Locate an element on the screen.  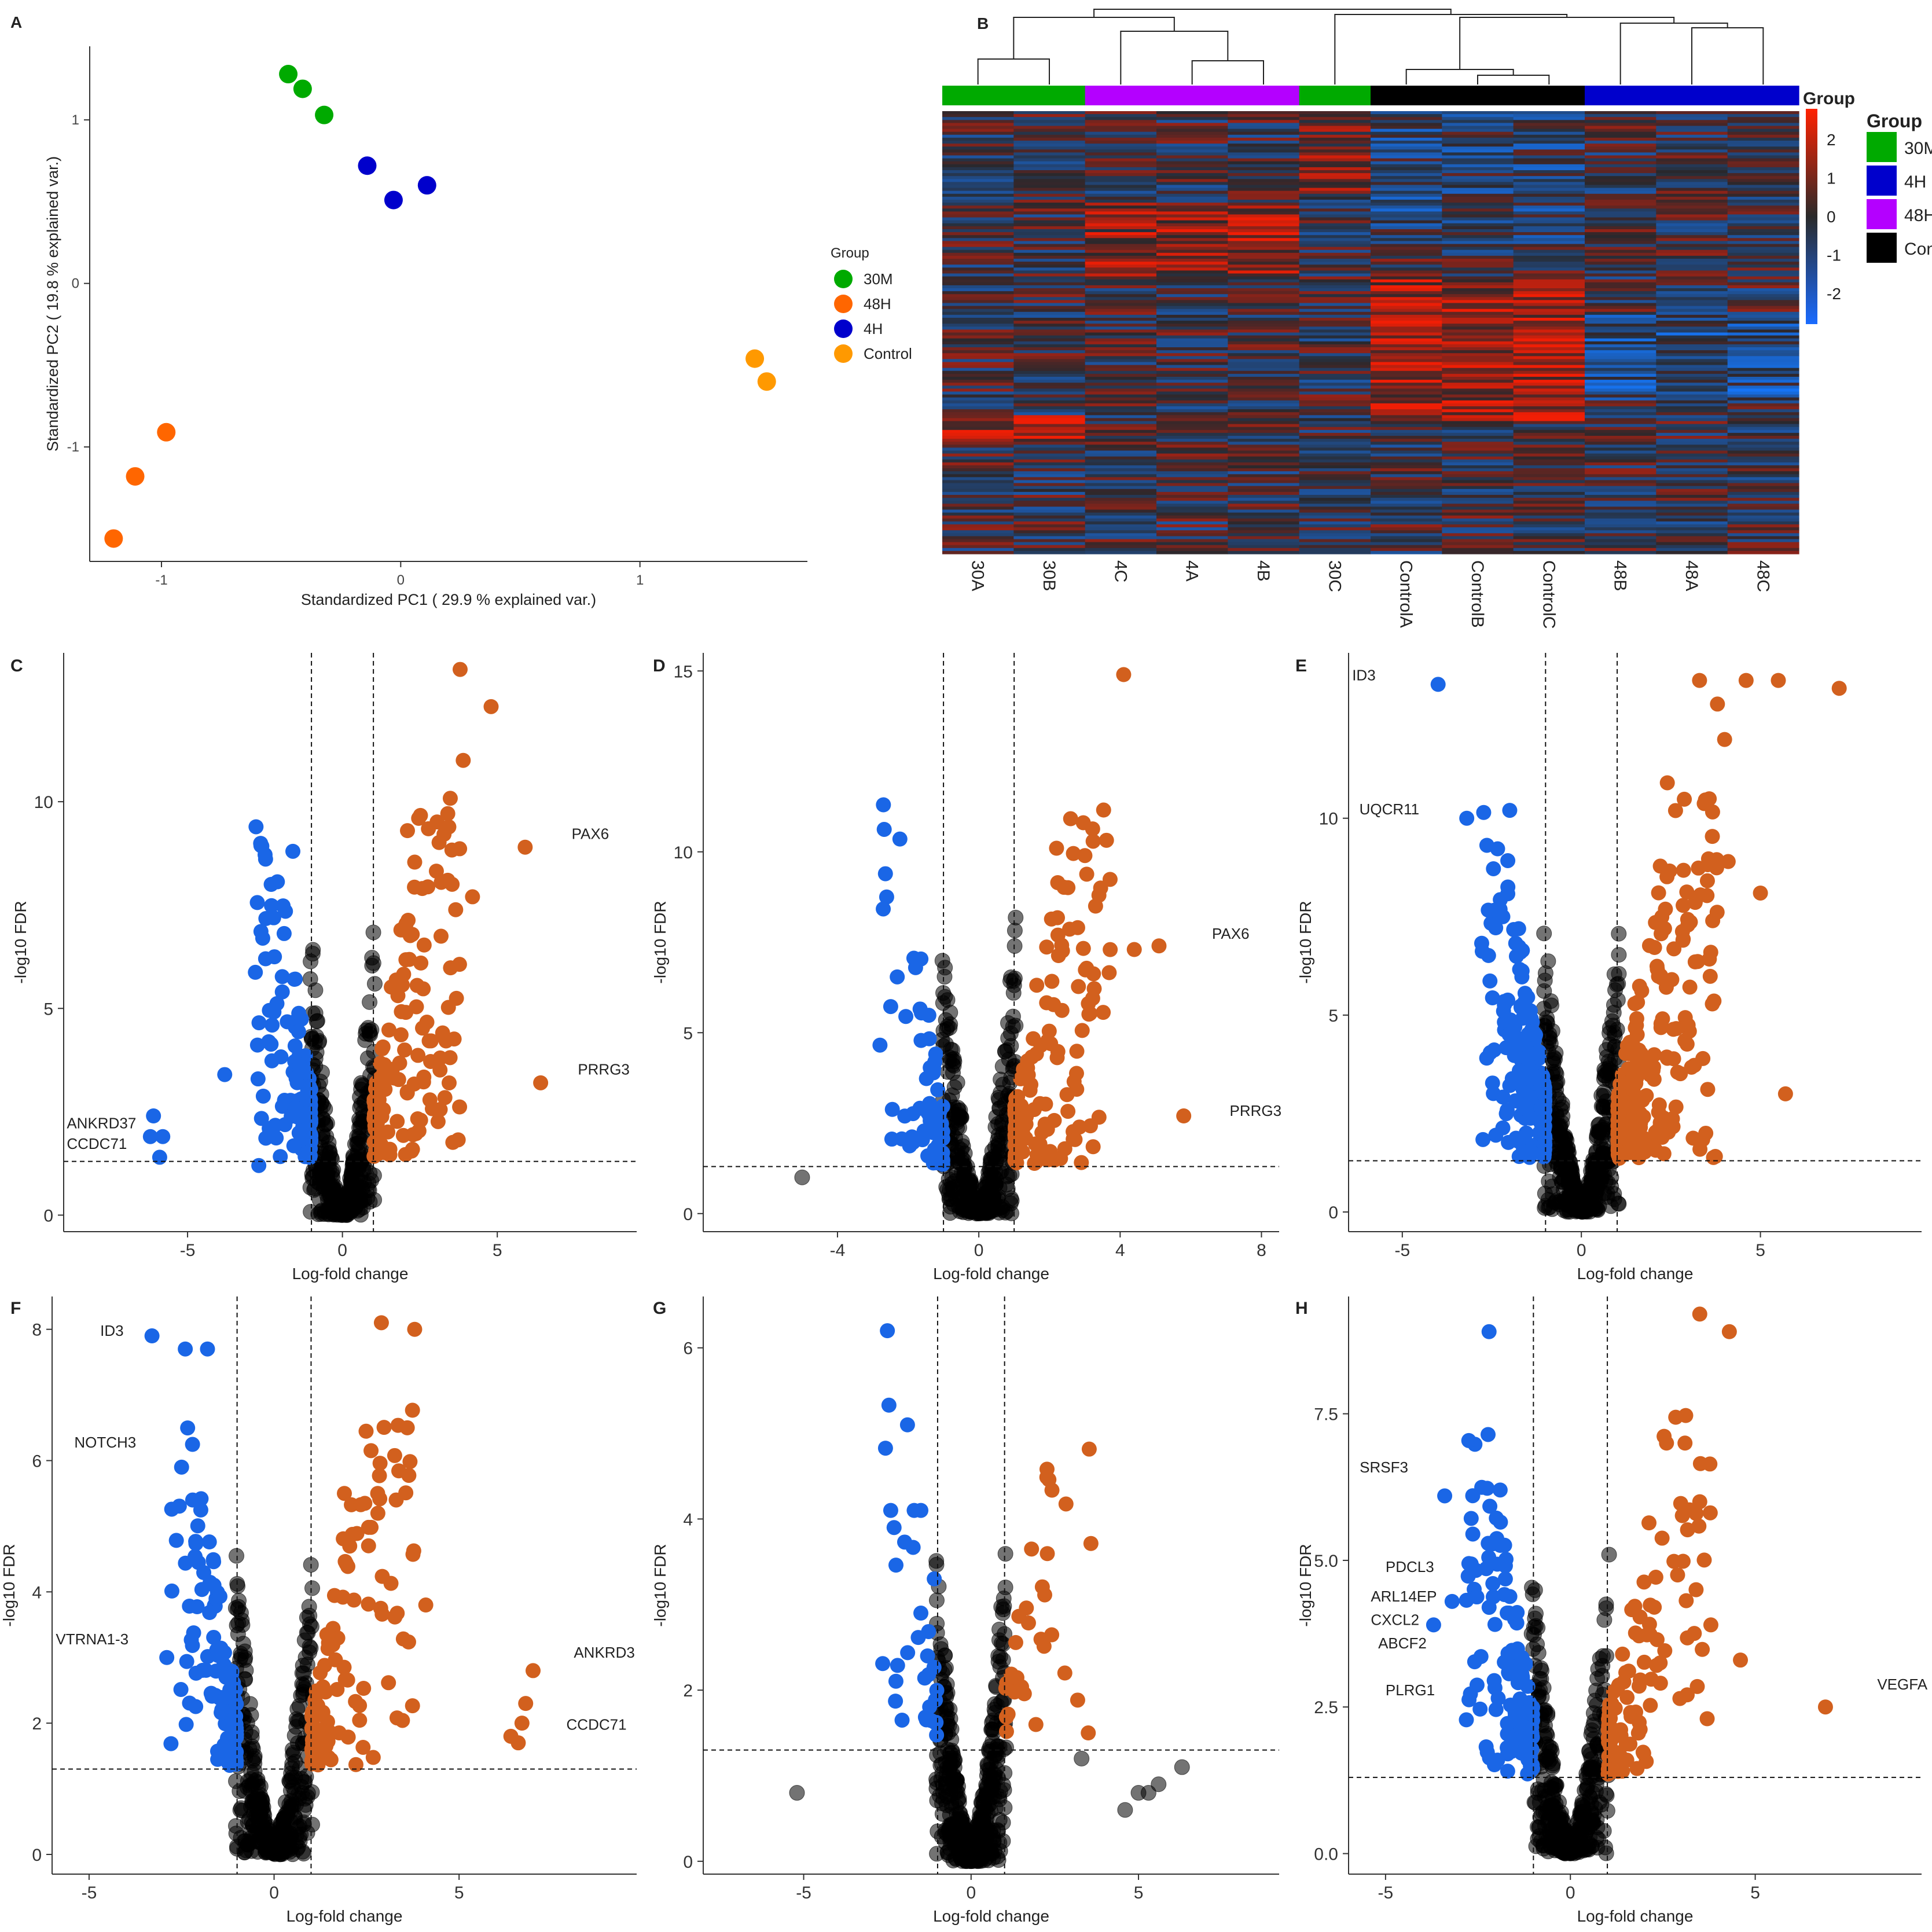
x-tick-label: 5 is located at coordinates (497, 1250).